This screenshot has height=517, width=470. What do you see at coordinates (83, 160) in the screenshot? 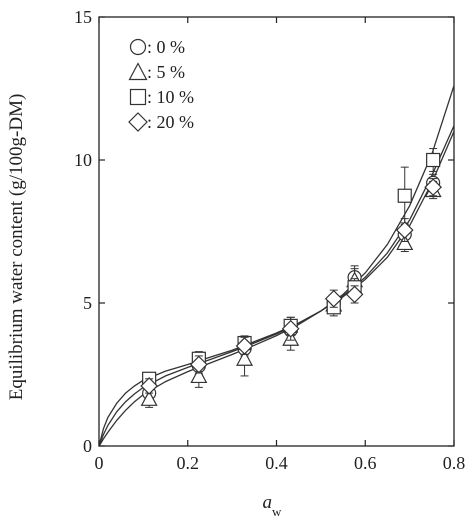
I see `y-tick-label: 10` at bounding box center [83, 160].